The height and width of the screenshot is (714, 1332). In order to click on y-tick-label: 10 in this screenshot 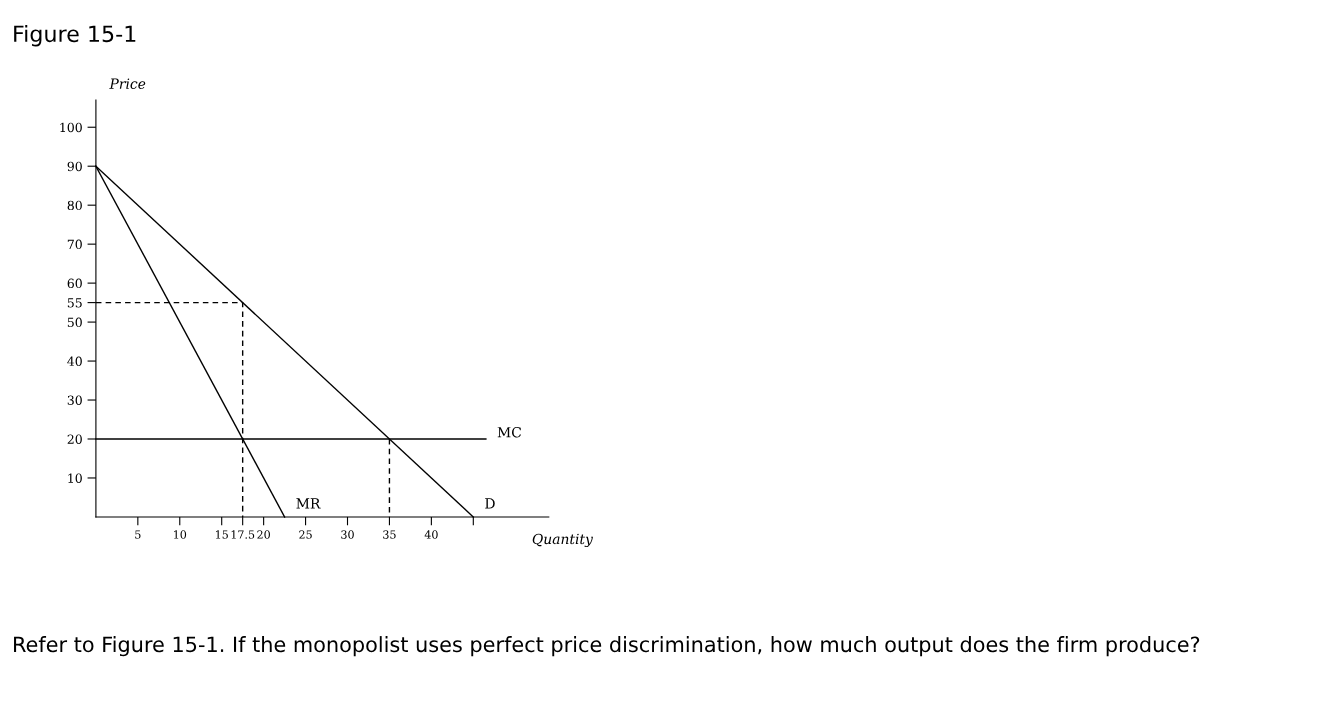, I will do `click(75, 478)`.